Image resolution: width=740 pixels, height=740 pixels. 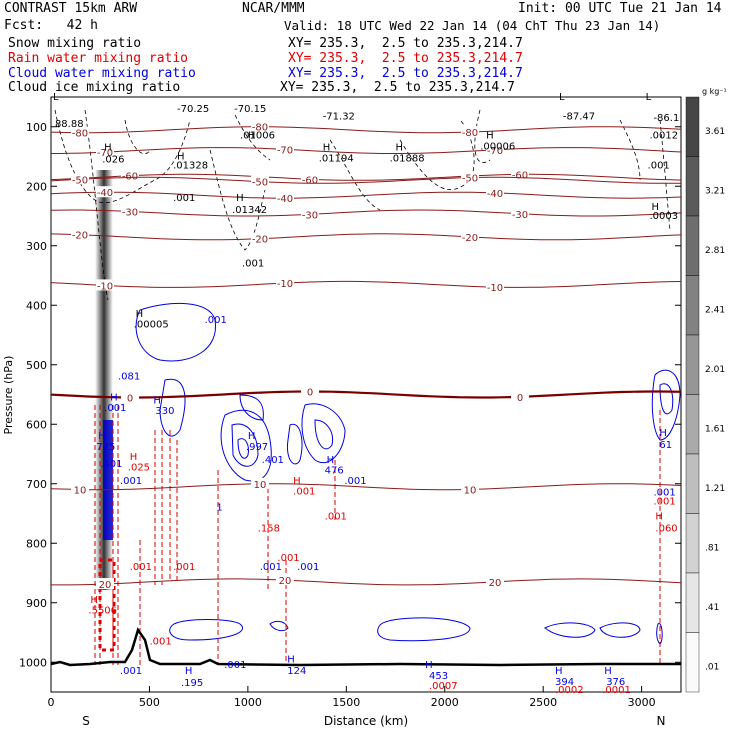 What do you see at coordinates (715, 429) in the screenshot?
I see `colorbar-label: 1.61` at bounding box center [715, 429].